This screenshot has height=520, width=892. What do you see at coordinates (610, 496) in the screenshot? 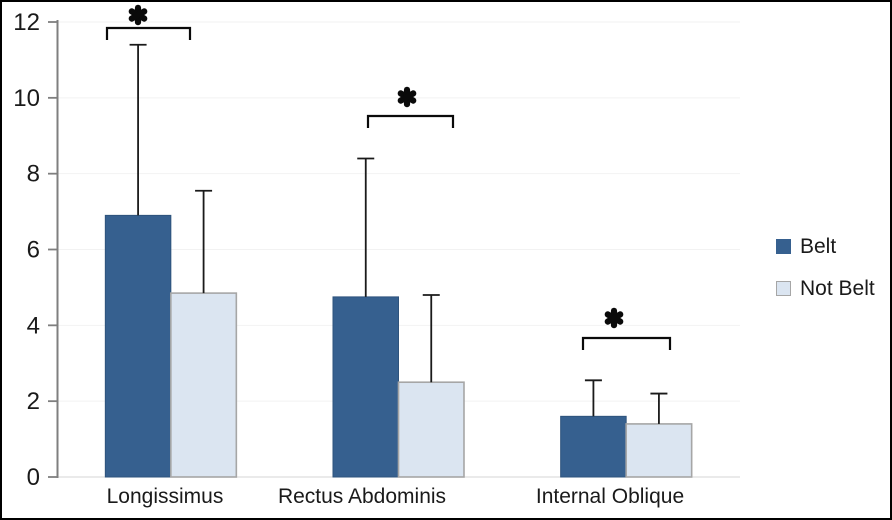
I see `x-category-label-internal-oblique: Internal Oblique` at bounding box center [610, 496].